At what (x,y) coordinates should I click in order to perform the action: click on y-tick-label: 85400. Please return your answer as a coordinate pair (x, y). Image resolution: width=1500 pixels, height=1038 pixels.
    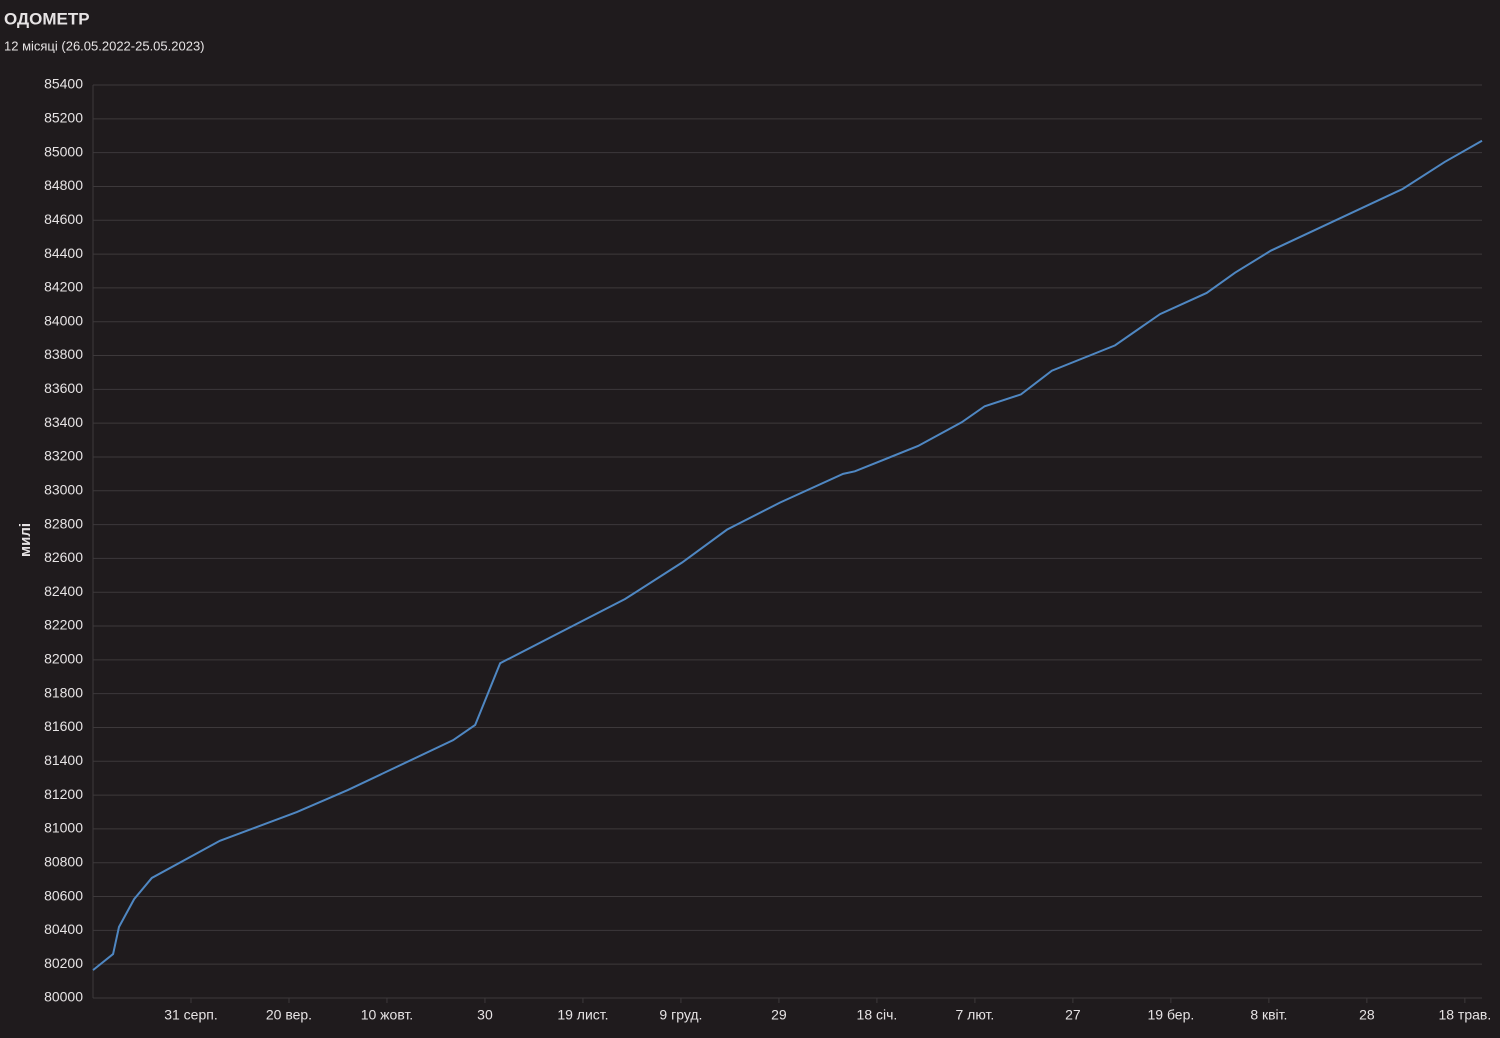
    Looking at the image, I should click on (63, 84).